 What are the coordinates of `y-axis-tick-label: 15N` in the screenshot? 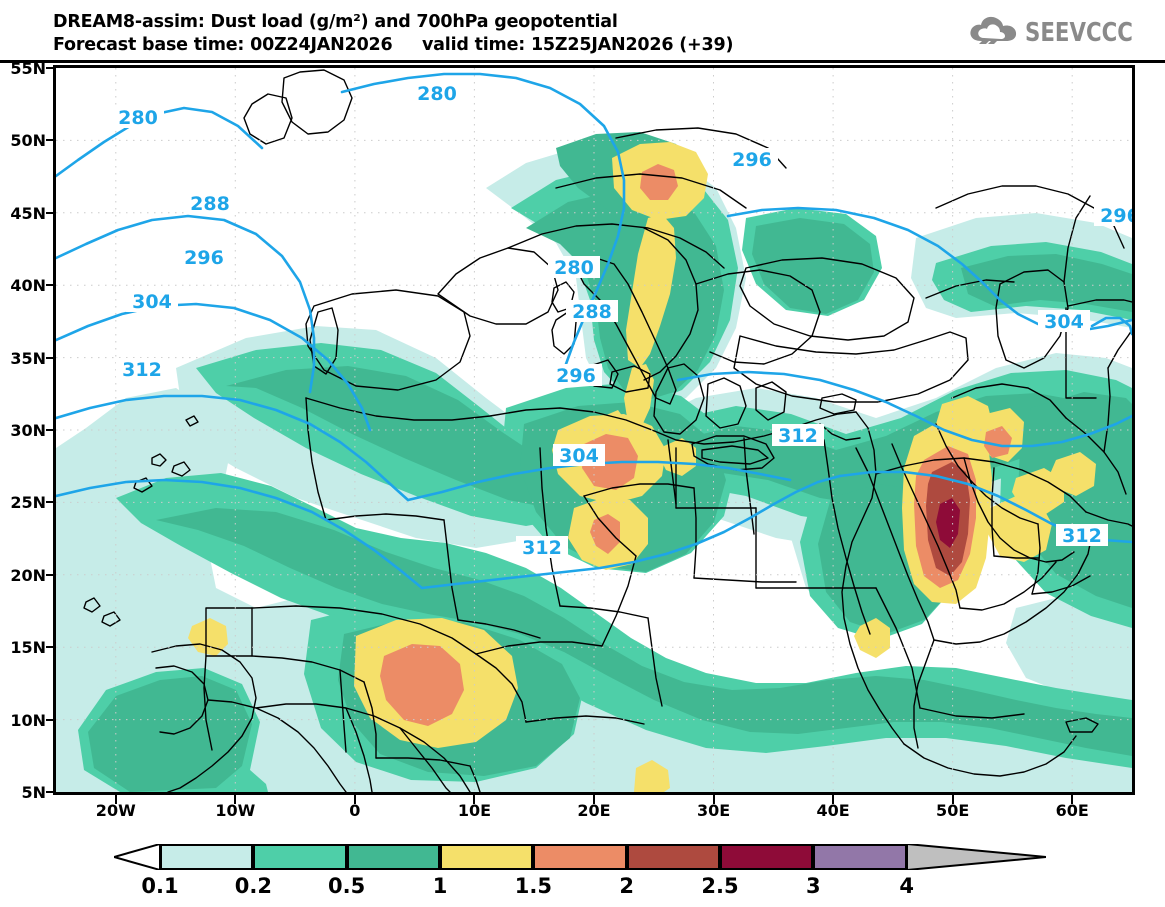 It's located at (28, 648).